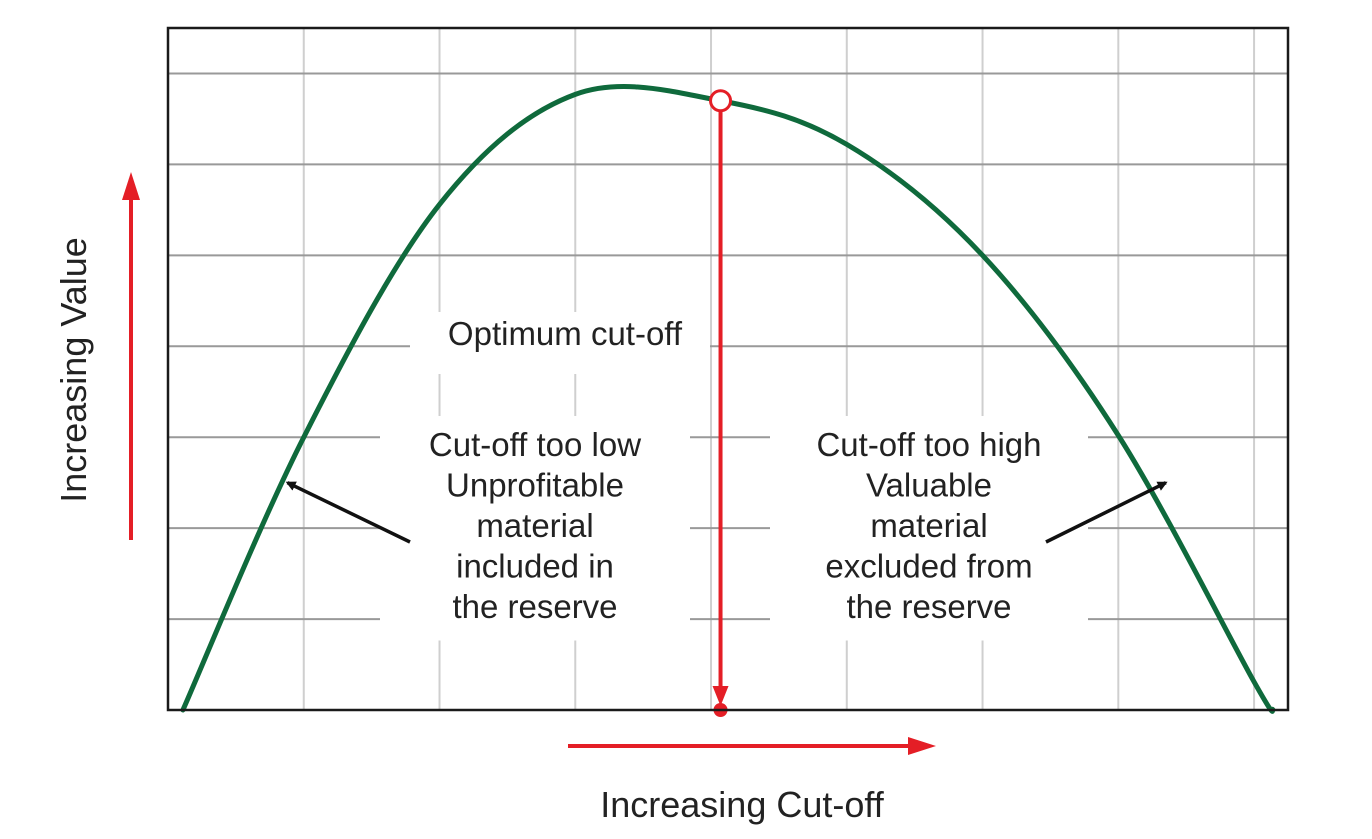 The image size is (1372, 839). Describe the element at coordinates (73, 370) in the screenshot. I see `y-axis-label: Increasing Value` at that location.